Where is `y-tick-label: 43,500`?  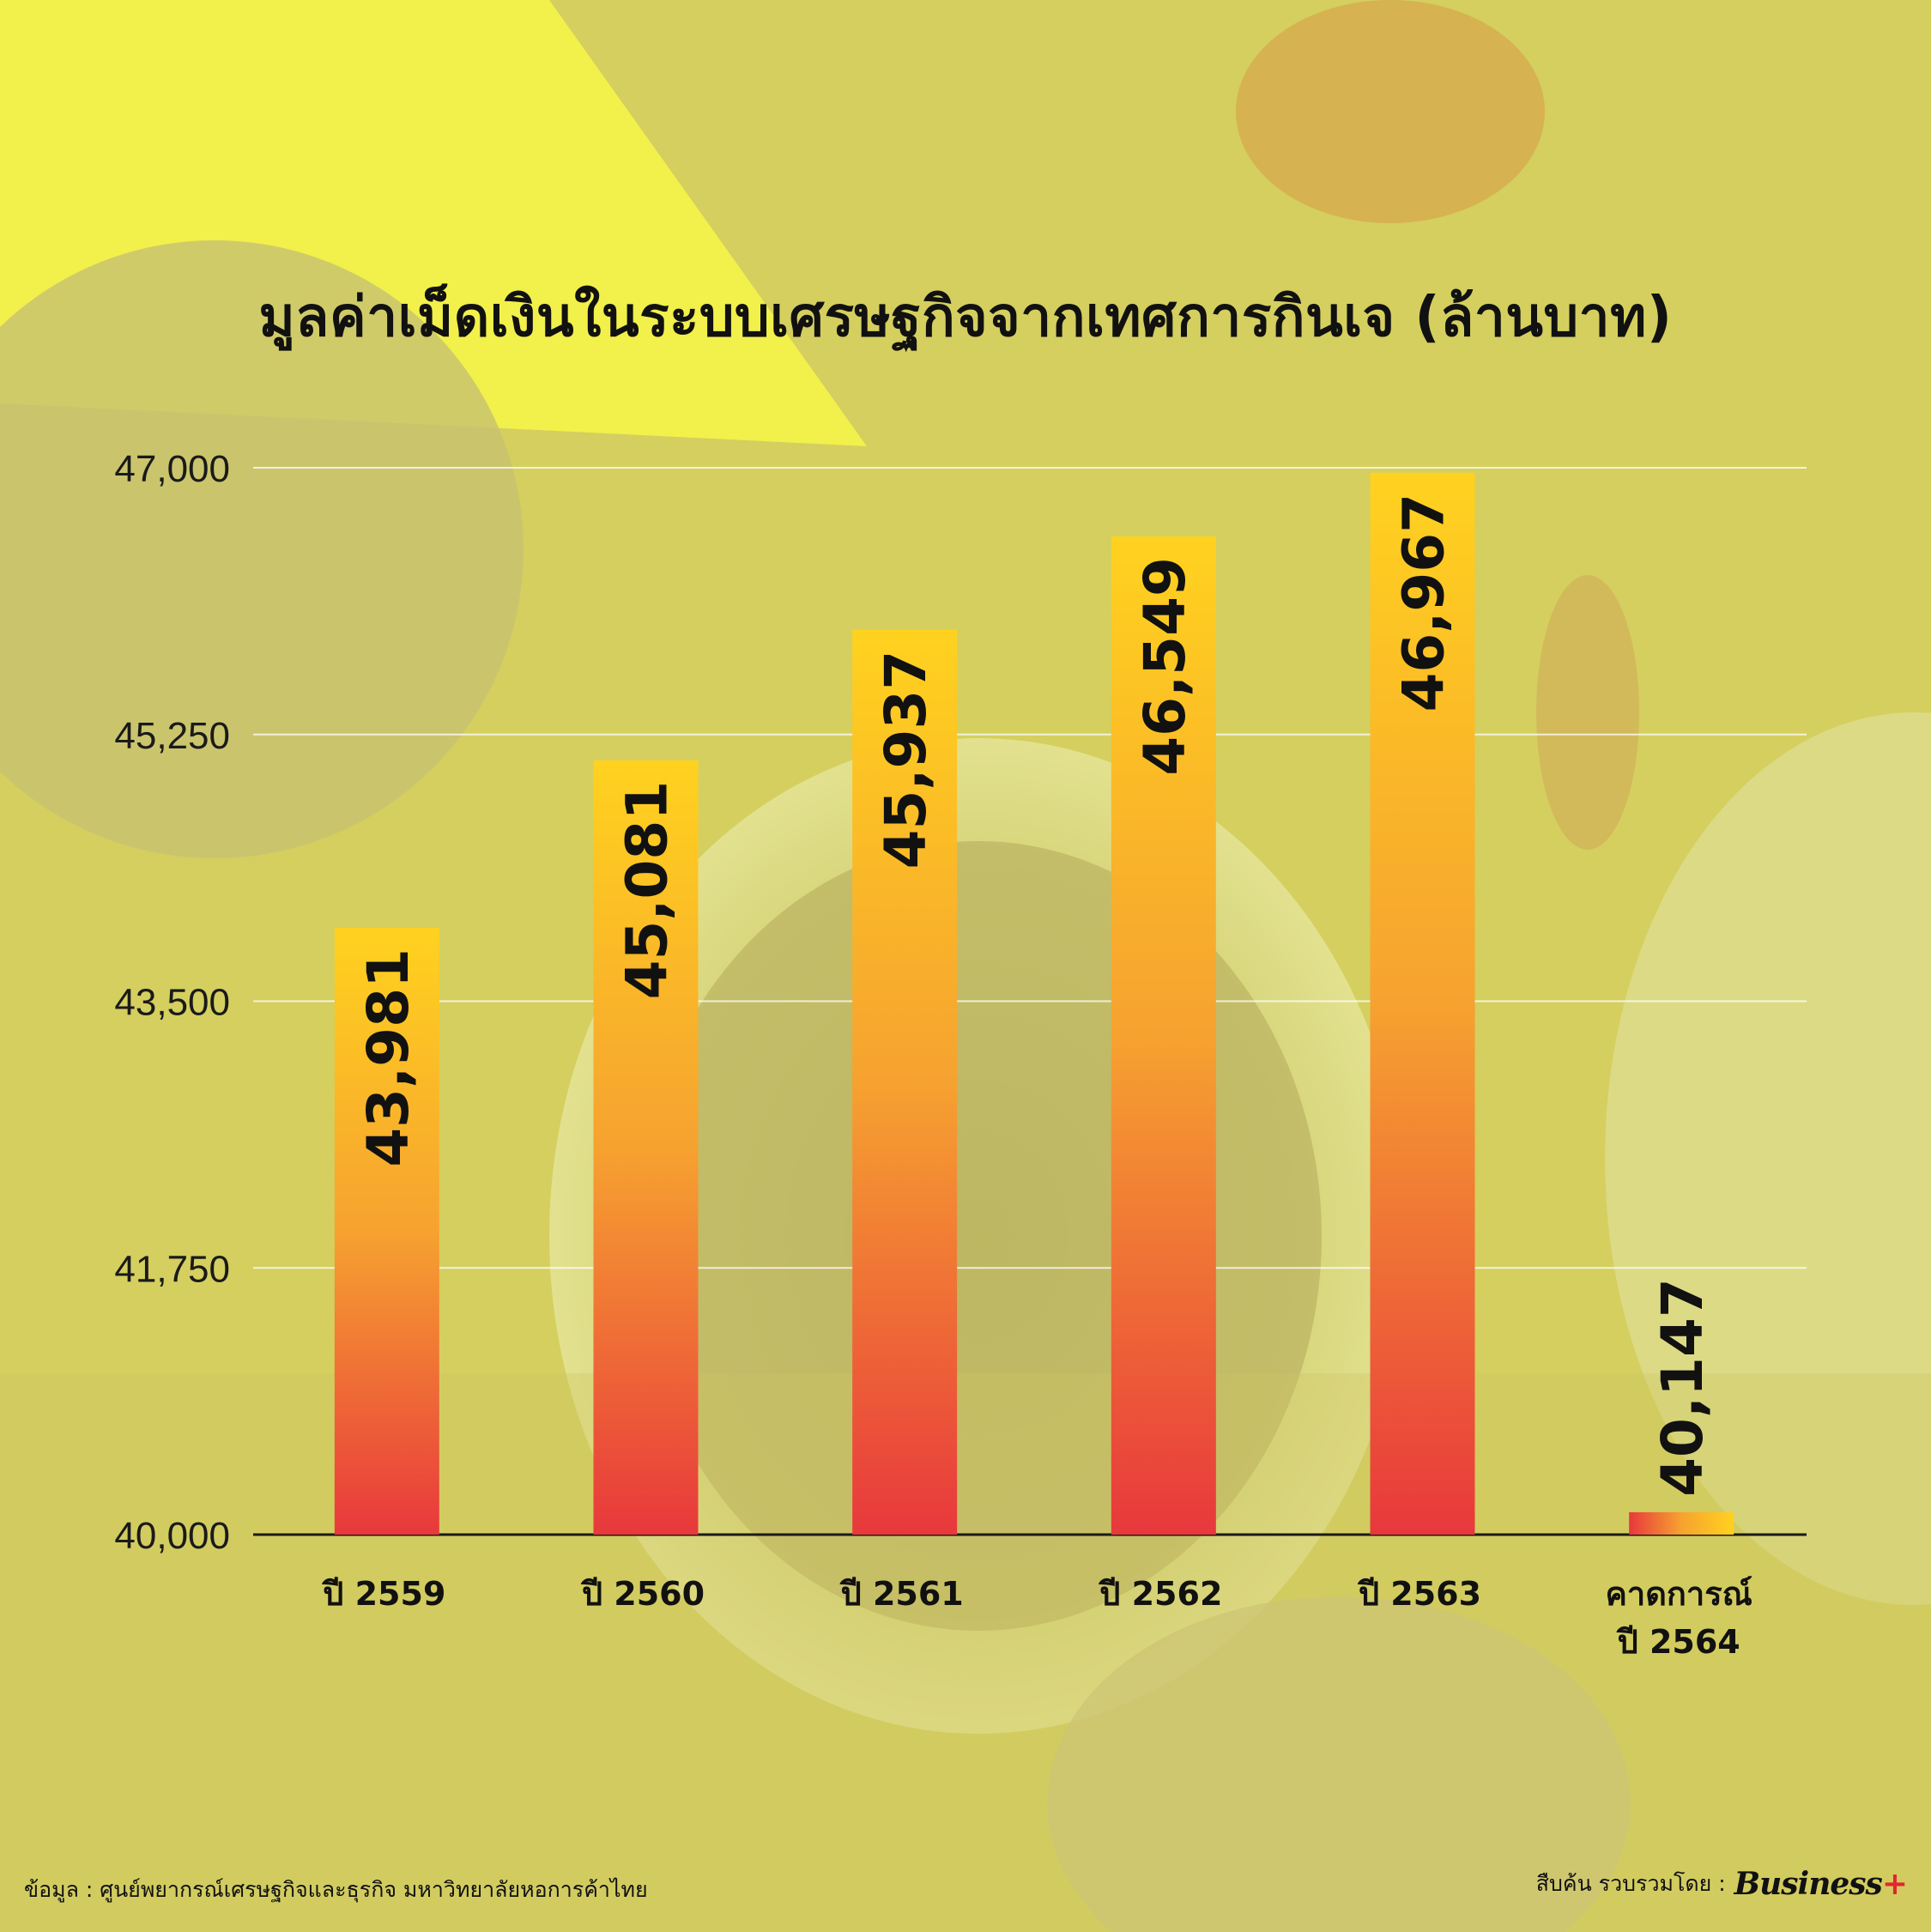
y-tick-label: 43,500 is located at coordinates (172, 1003).